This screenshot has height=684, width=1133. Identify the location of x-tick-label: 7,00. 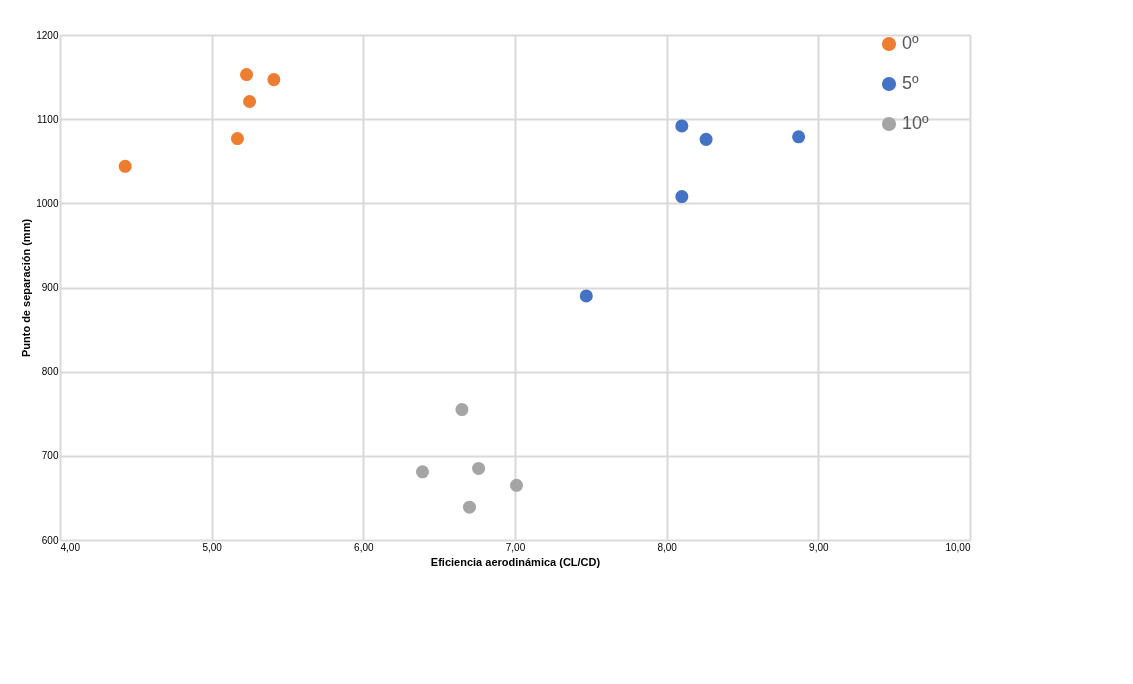
(515, 547).